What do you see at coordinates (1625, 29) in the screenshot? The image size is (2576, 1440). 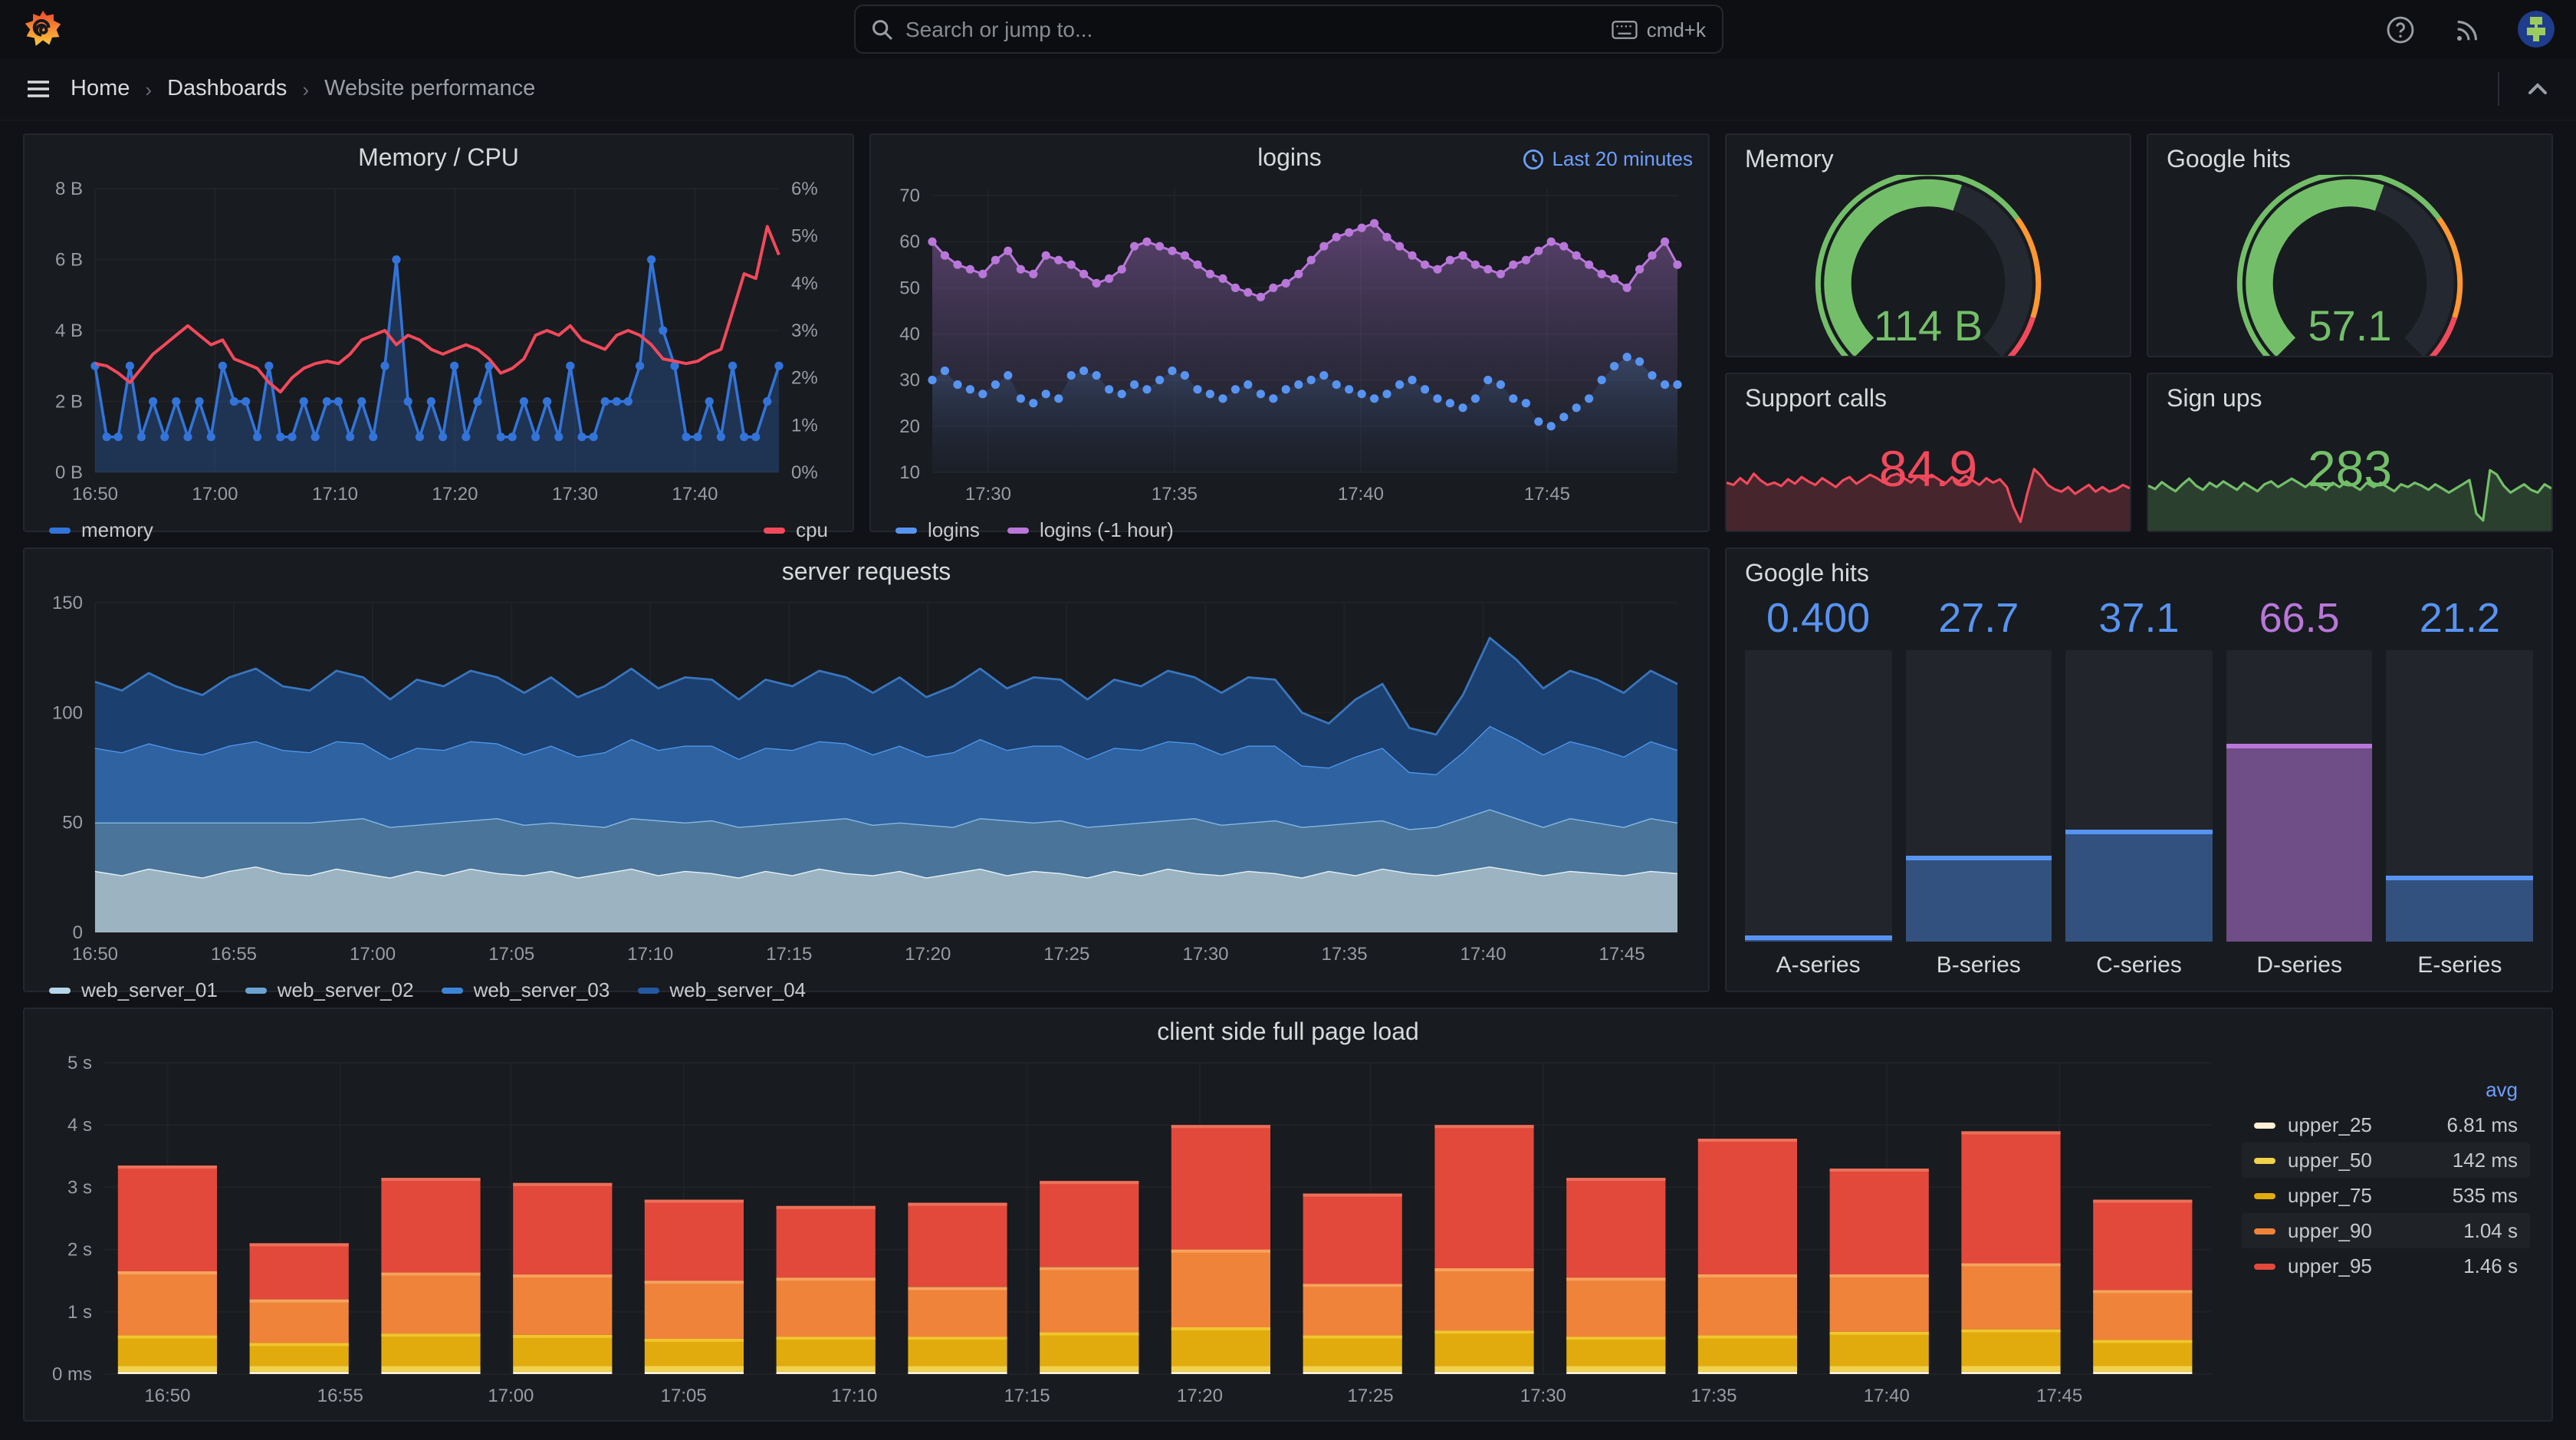 I see `keyboard-icon` at bounding box center [1625, 29].